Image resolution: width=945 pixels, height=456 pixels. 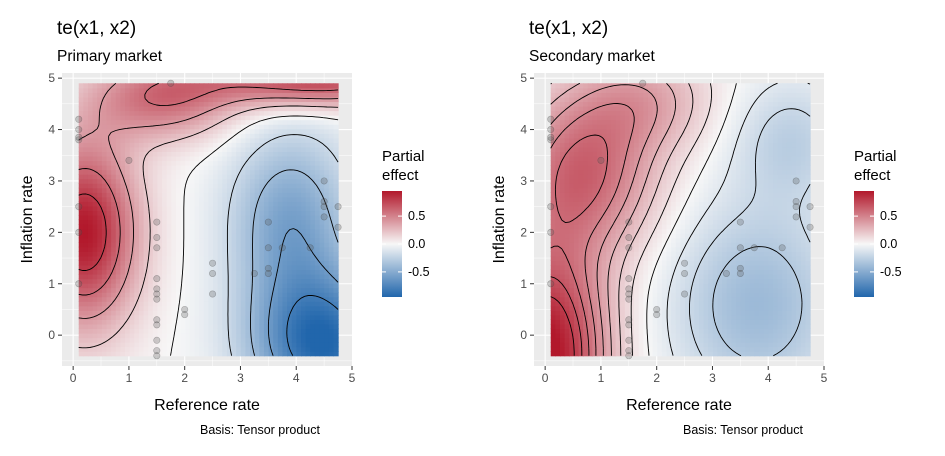 What do you see at coordinates (110, 56) in the screenshot?
I see `chart-subtitle: Primary market` at bounding box center [110, 56].